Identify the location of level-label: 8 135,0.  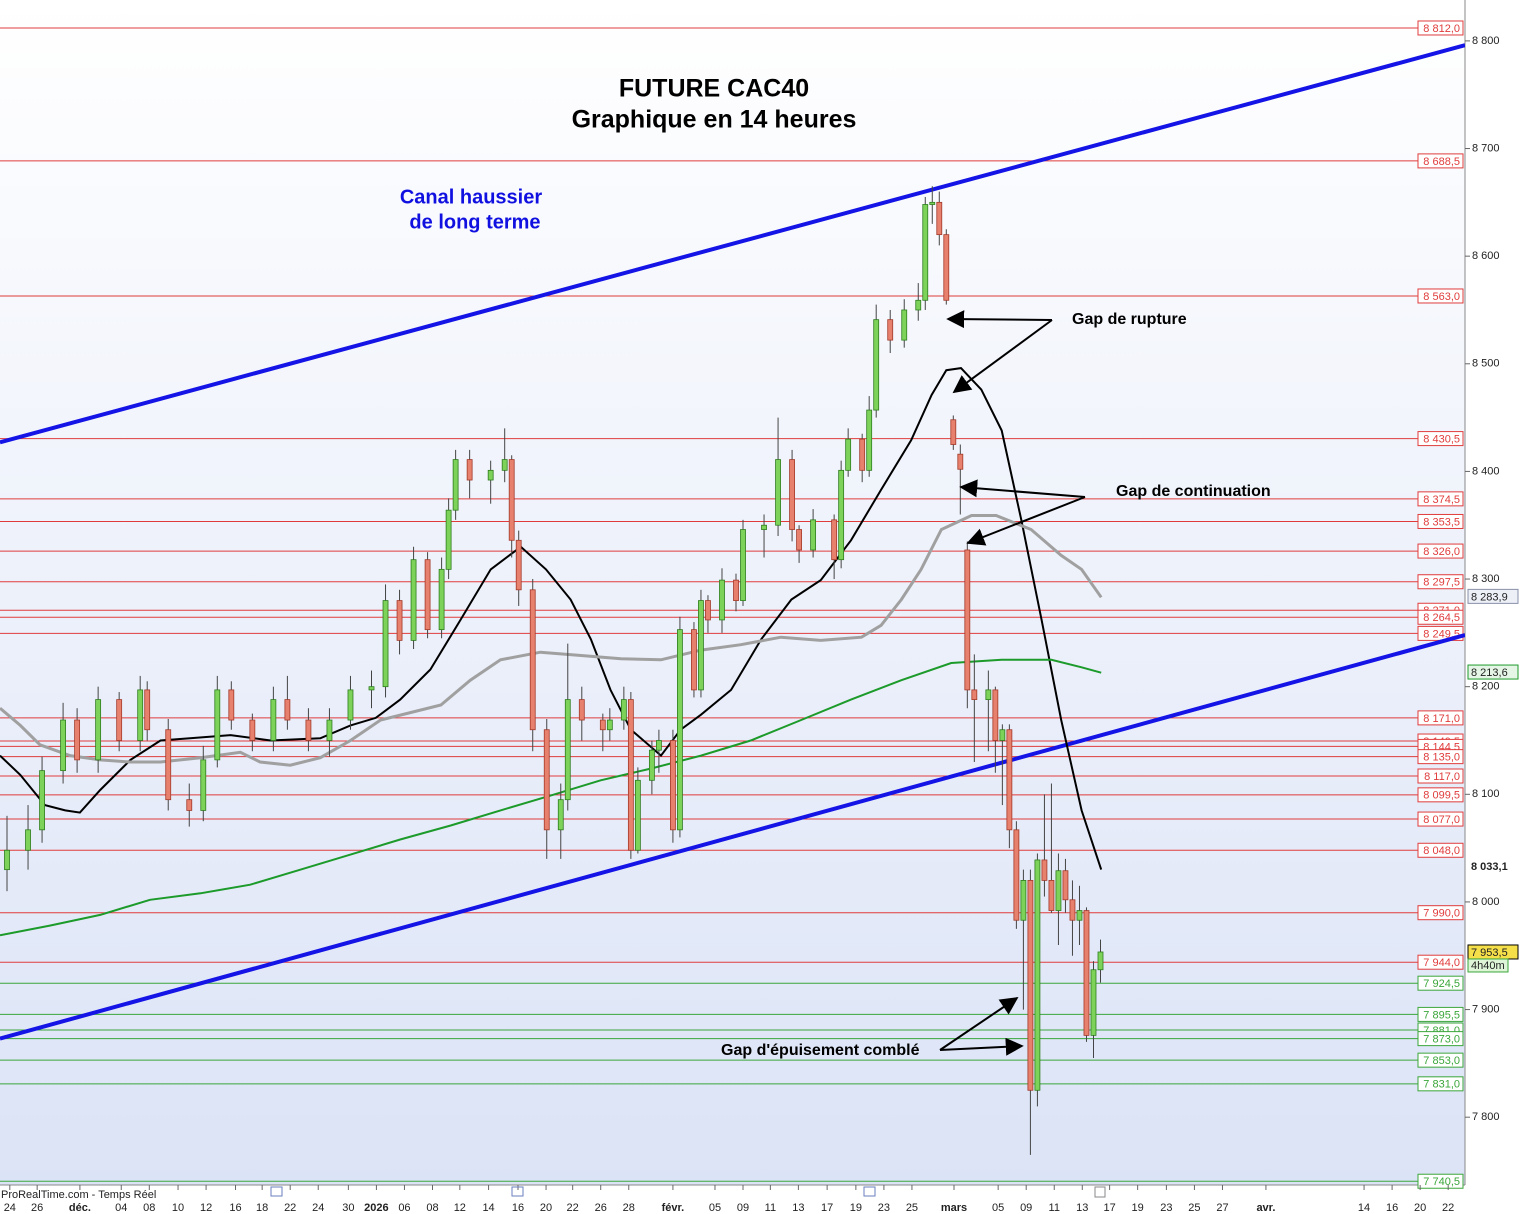
(1441, 758).